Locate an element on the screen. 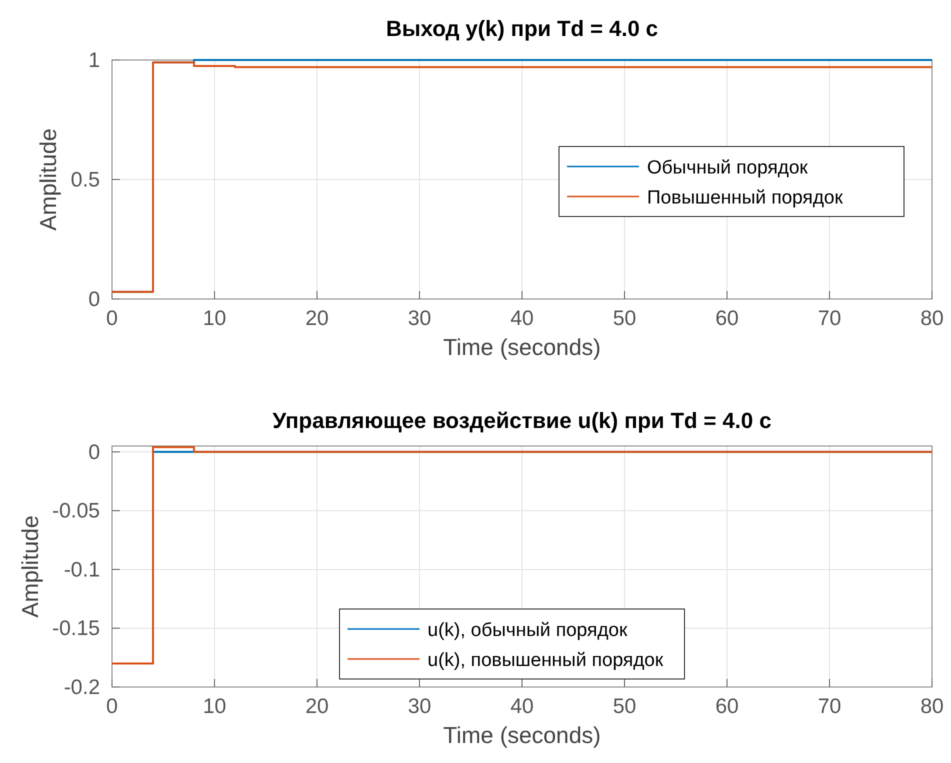  legend-label: u(k), обычный порядок is located at coordinates (528, 630).